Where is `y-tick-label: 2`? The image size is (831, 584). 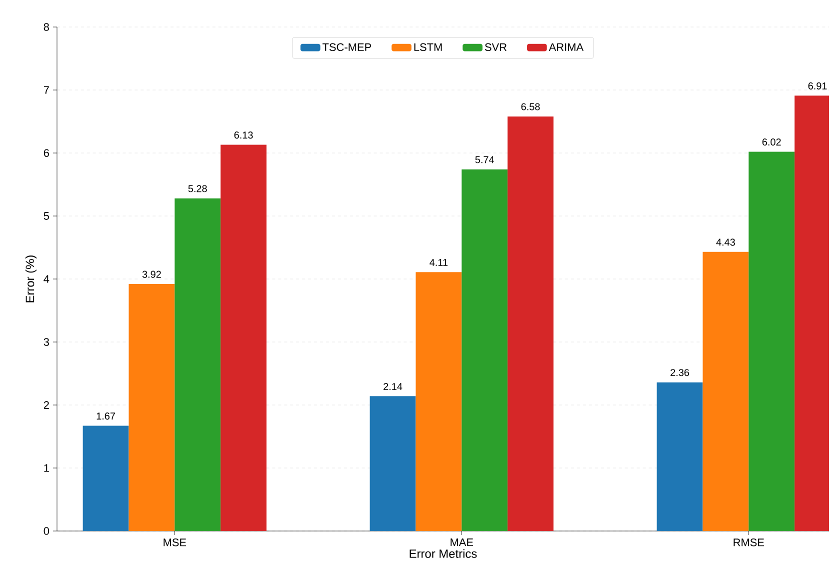 y-tick-label: 2 is located at coordinates (46, 405).